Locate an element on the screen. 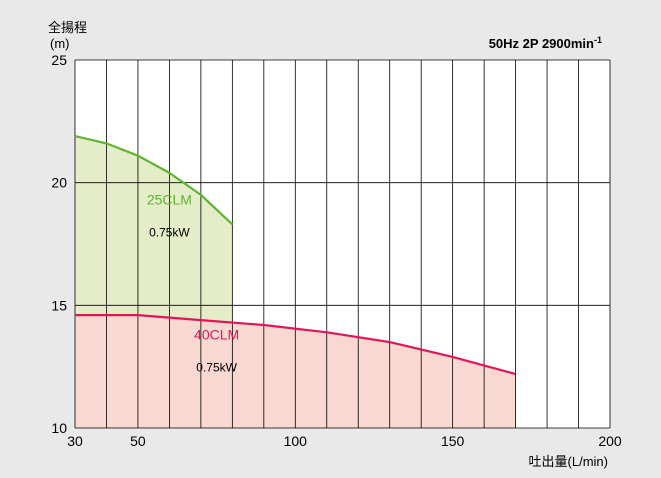  y-tick-label-25: 25 is located at coordinates (59, 60).